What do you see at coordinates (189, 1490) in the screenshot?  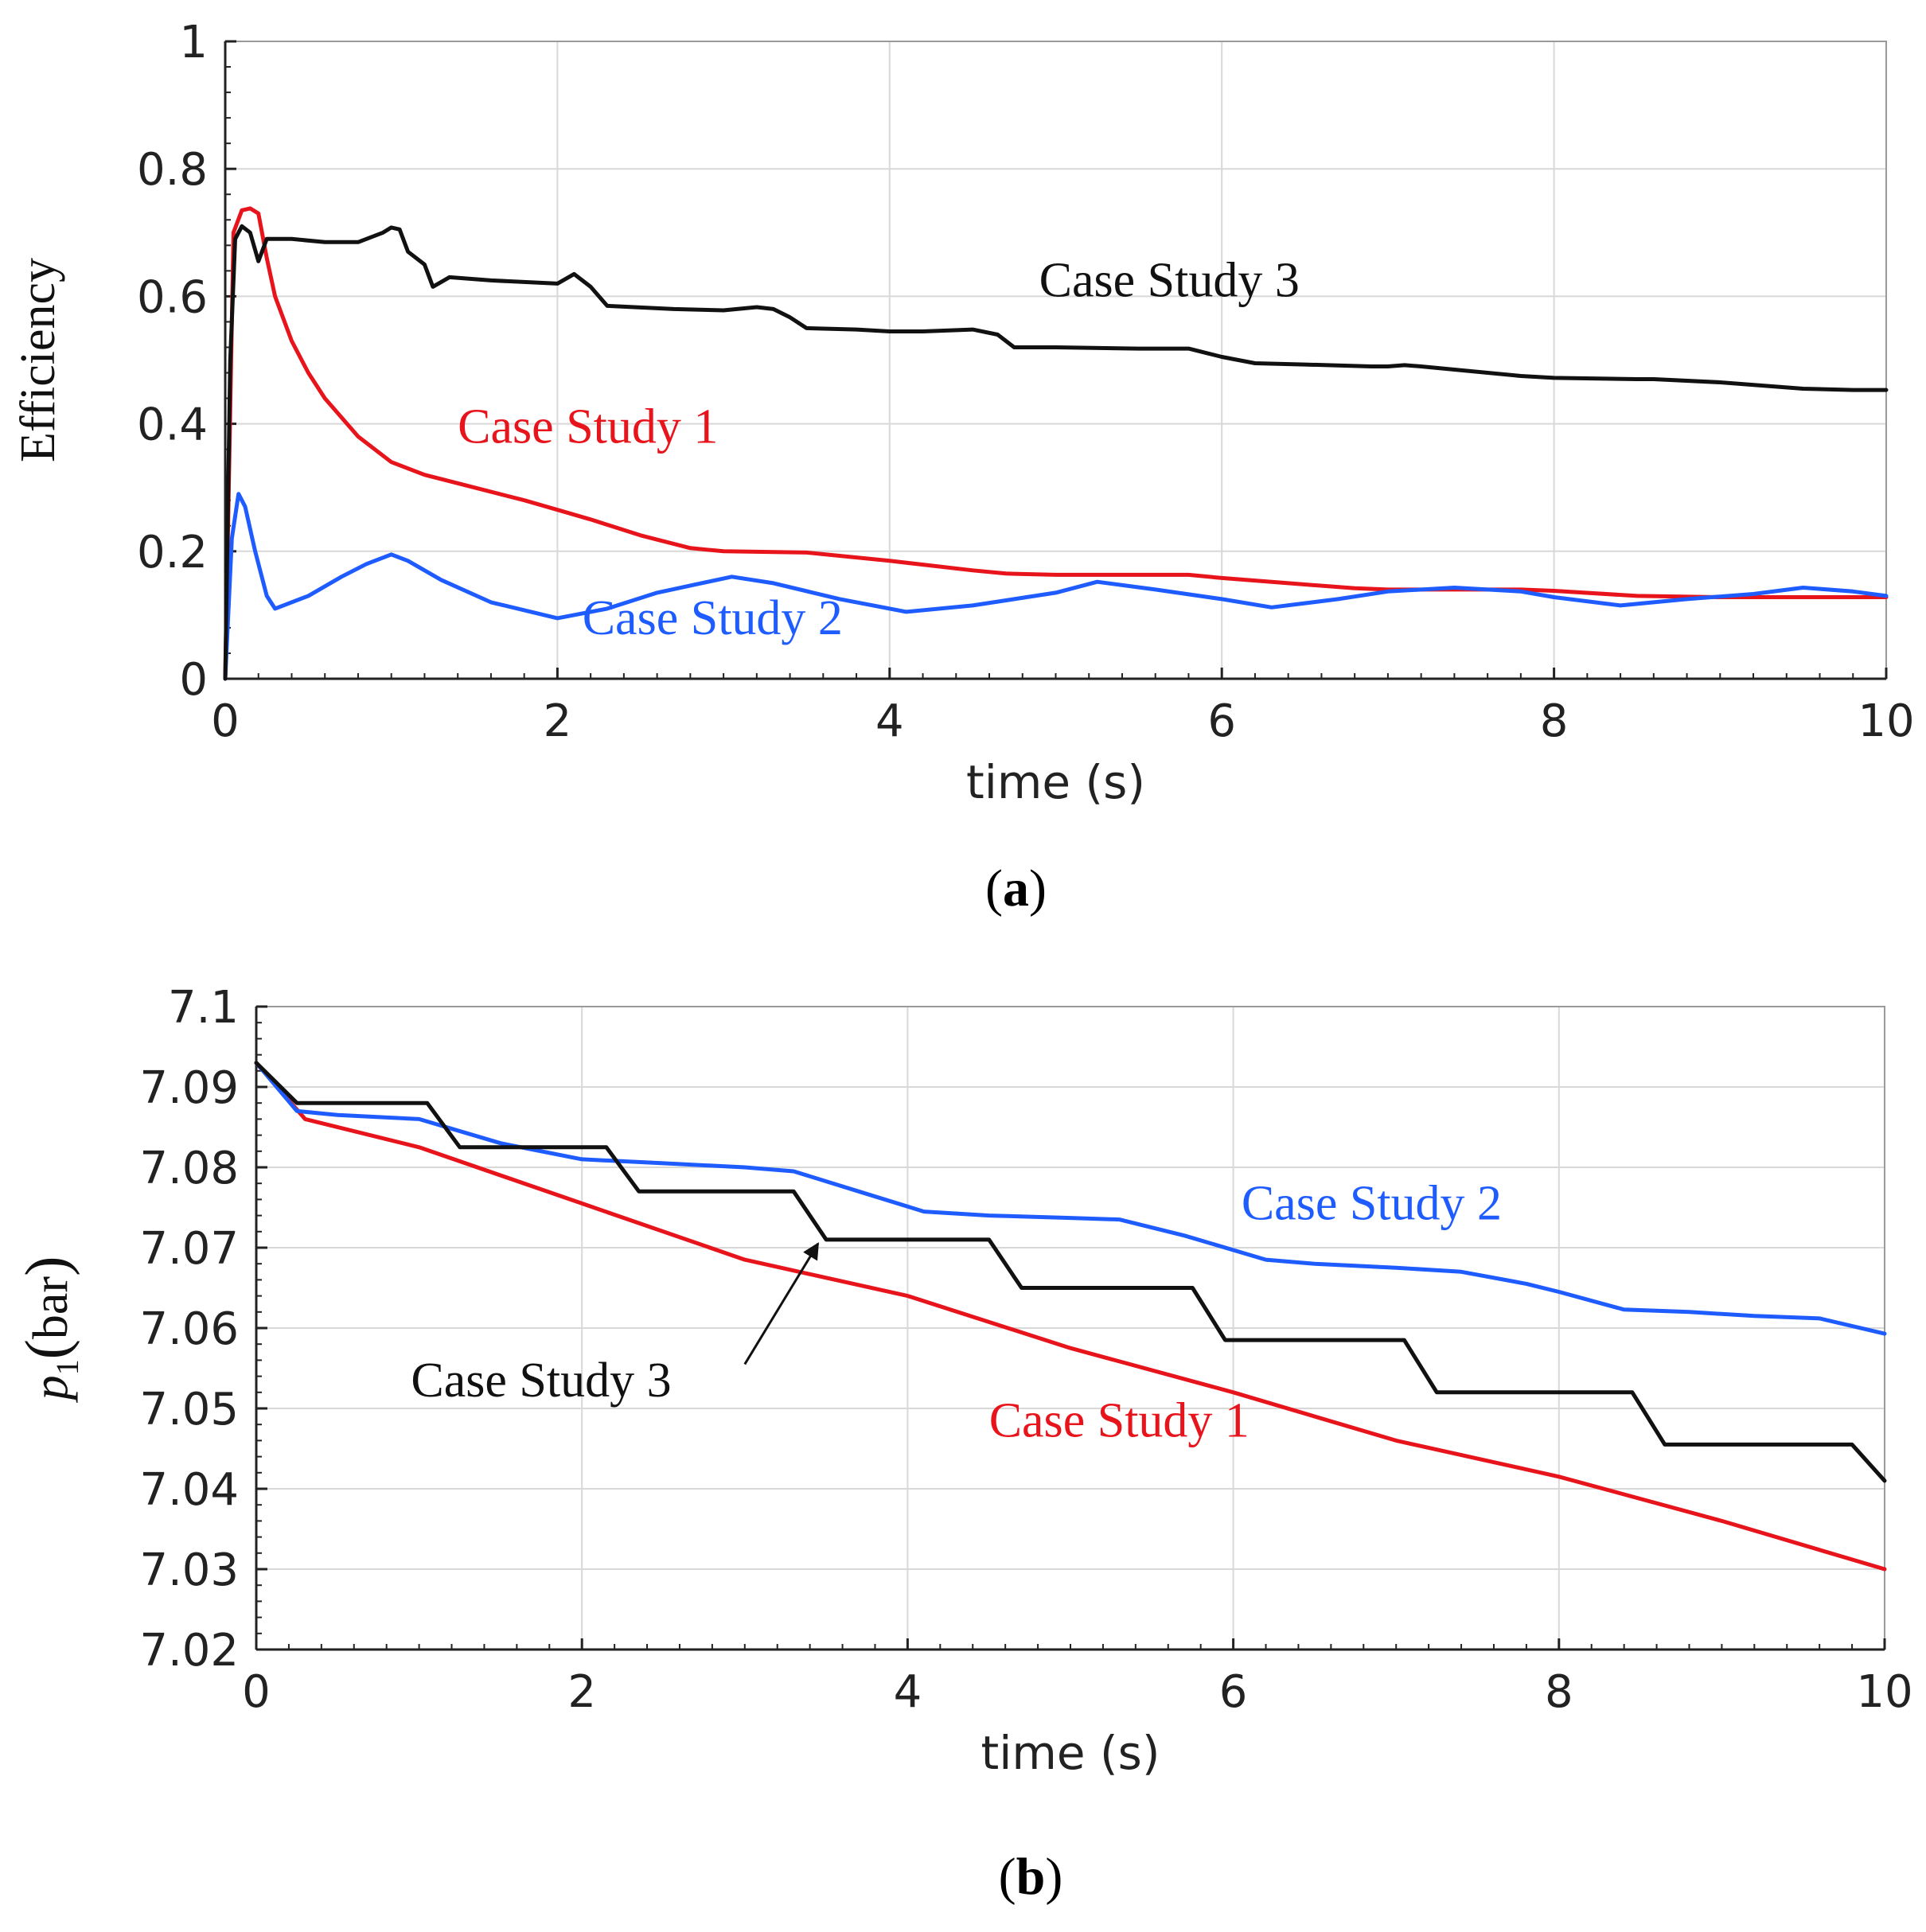 I see `pressure-y-tick-label: 7.04` at bounding box center [189, 1490].